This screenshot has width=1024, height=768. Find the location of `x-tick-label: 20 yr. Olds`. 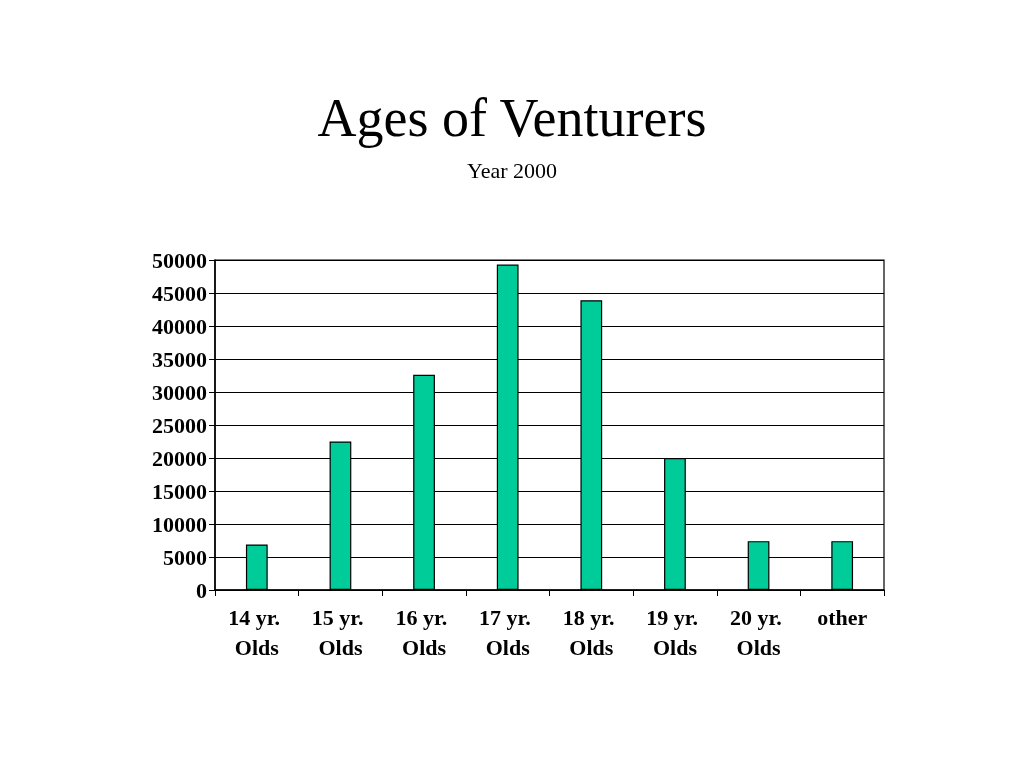

x-tick-label: 20 yr. Olds is located at coordinates (758, 632).